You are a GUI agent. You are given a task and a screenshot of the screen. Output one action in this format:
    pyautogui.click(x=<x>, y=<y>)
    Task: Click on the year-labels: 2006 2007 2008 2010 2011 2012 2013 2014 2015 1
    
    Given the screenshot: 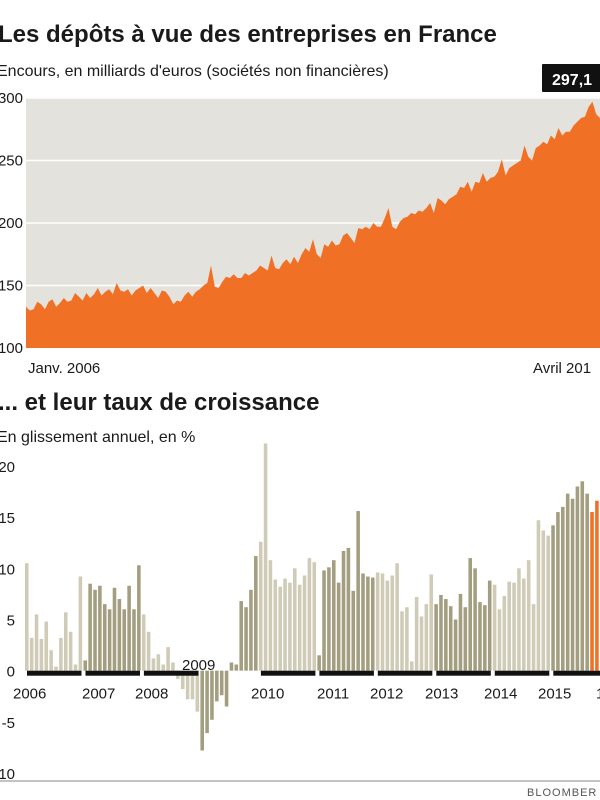 What is the action you would take?
    pyautogui.click(x=306, y=694)
    